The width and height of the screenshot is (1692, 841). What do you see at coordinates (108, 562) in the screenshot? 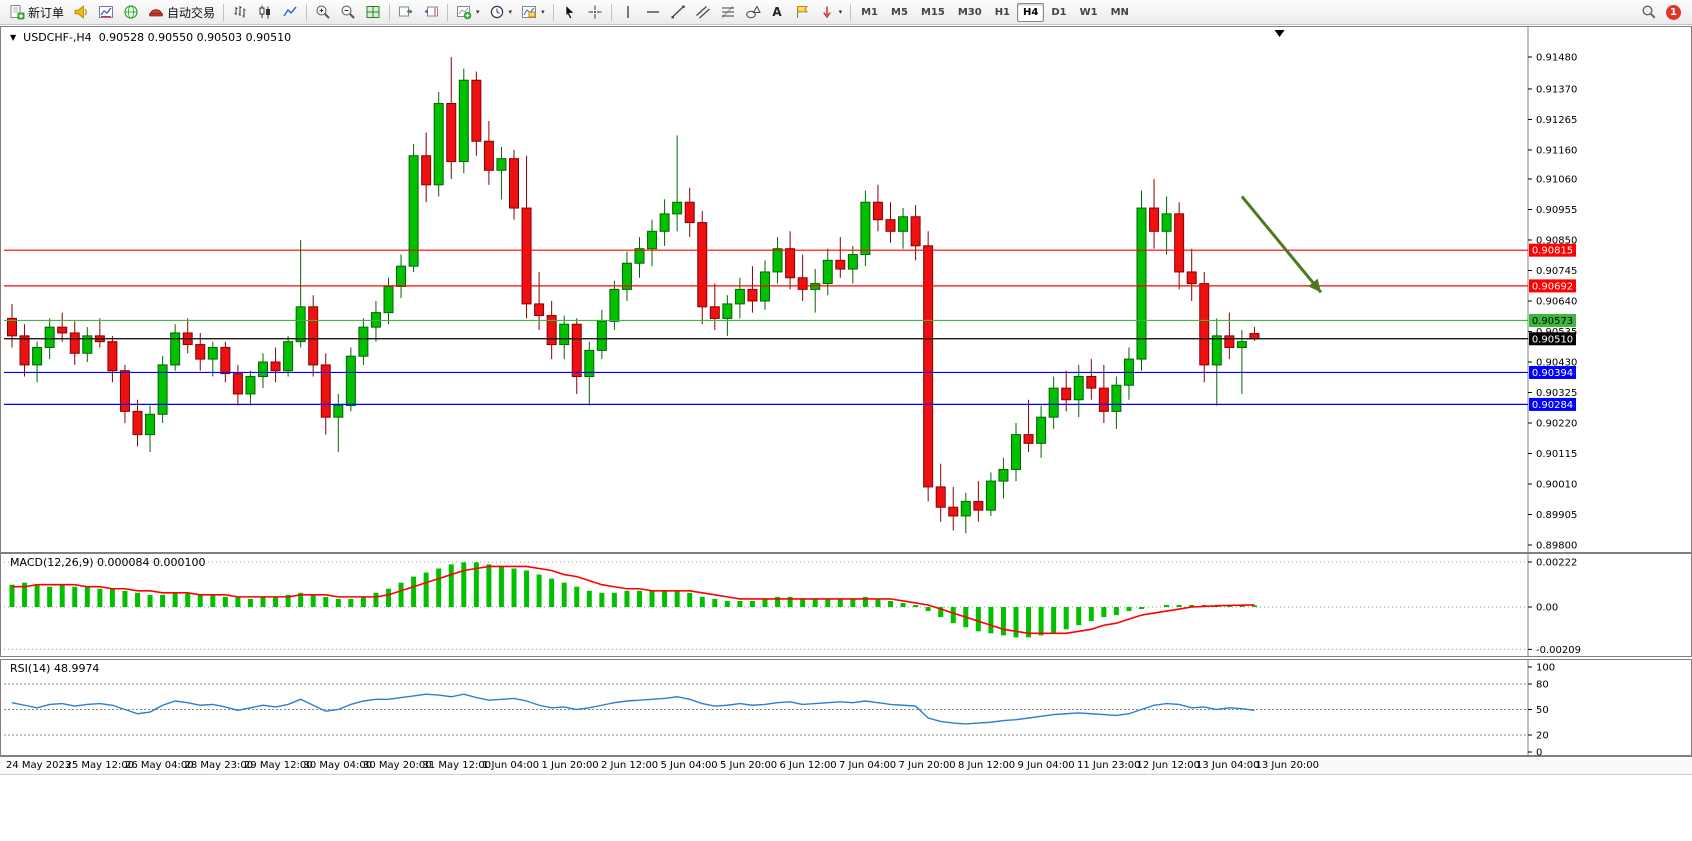
I see `macd-label: MACD(12,26,9) 0.000084 0.000100` at bounding box center [108, 562].